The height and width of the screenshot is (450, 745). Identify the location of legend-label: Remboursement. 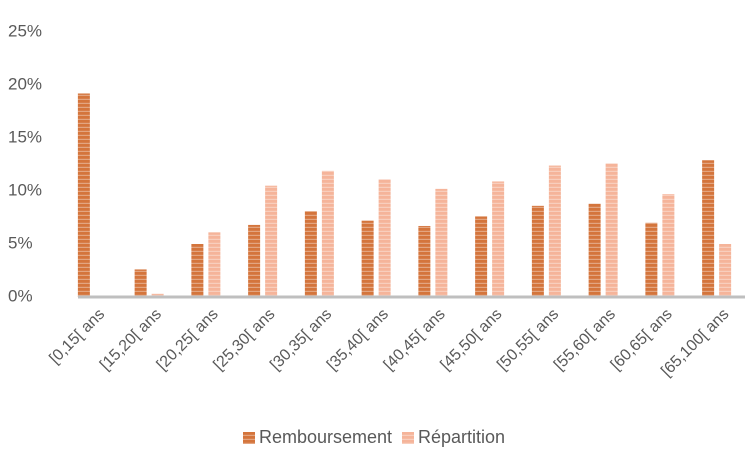
(325, 437).